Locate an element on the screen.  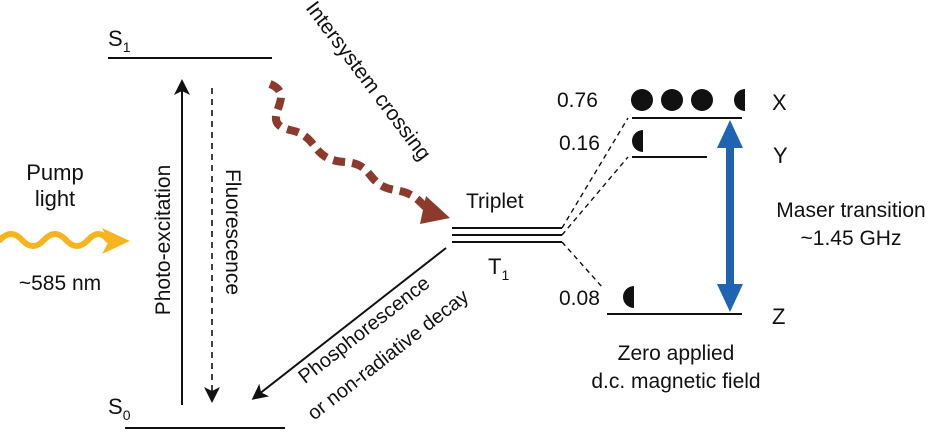
maser-arrowhead-bottom-icon is located at coordinates (730, 298).